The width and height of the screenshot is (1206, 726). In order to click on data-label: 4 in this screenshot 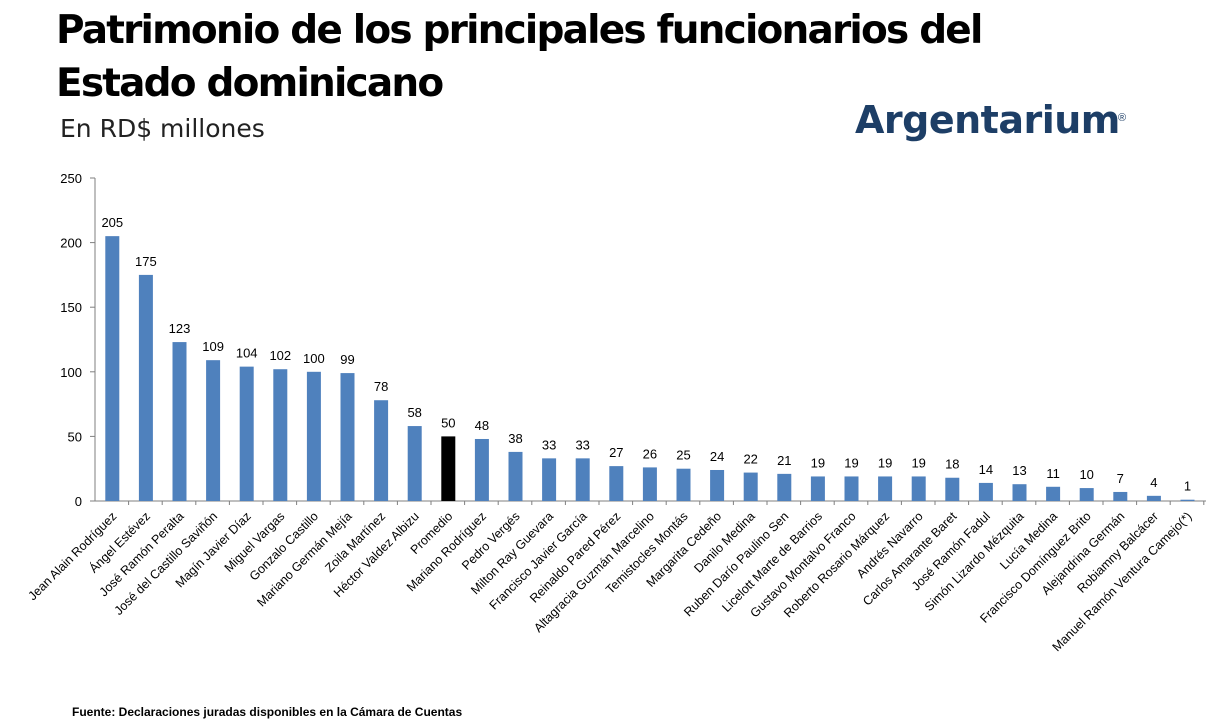, I will do `click(1153, 482)`.